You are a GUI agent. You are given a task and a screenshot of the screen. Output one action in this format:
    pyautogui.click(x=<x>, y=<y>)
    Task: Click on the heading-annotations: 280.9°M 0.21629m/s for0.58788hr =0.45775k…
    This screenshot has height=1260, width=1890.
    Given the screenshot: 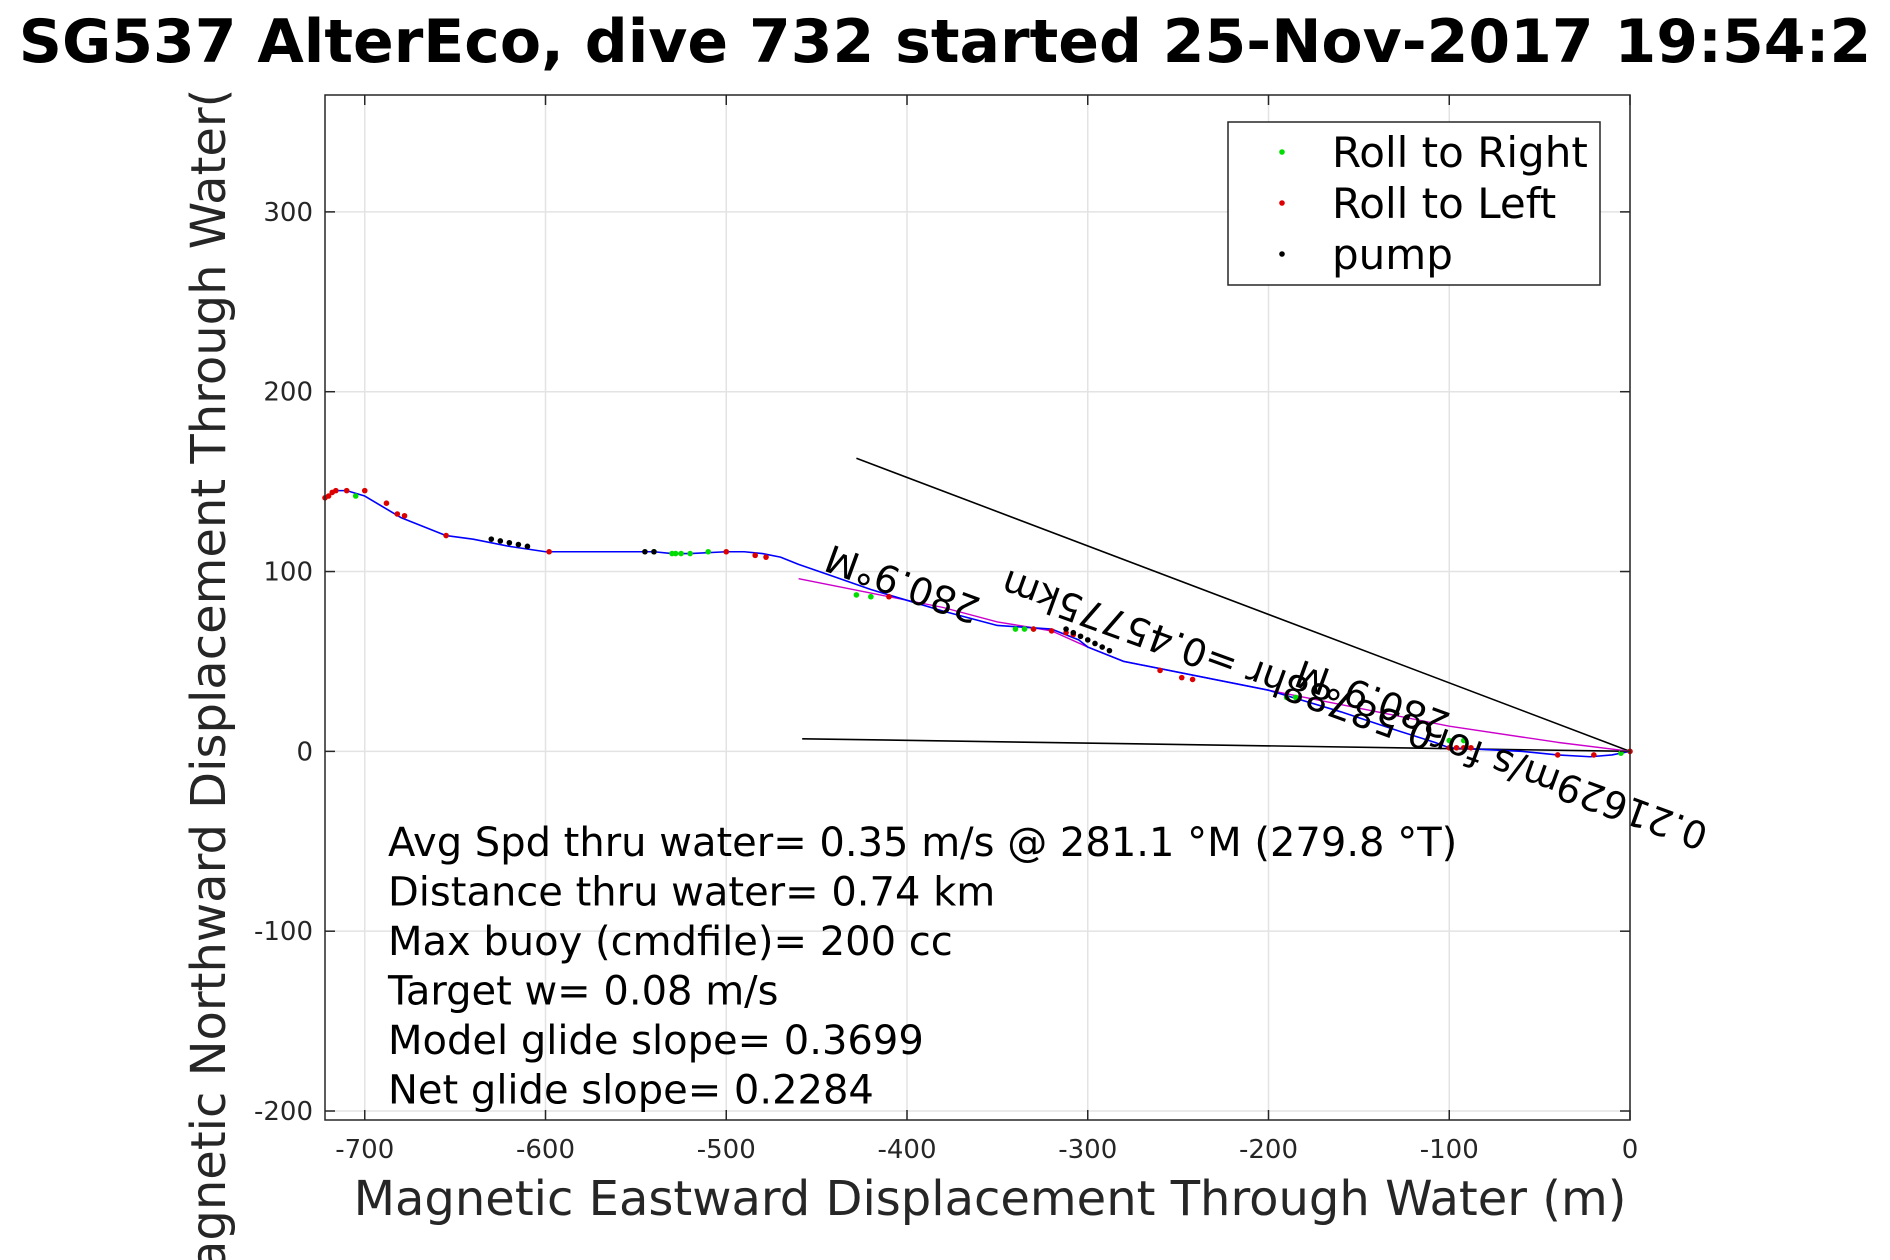 What is the action you would take?
    pyautogui.click(x=1267, y=697)
    